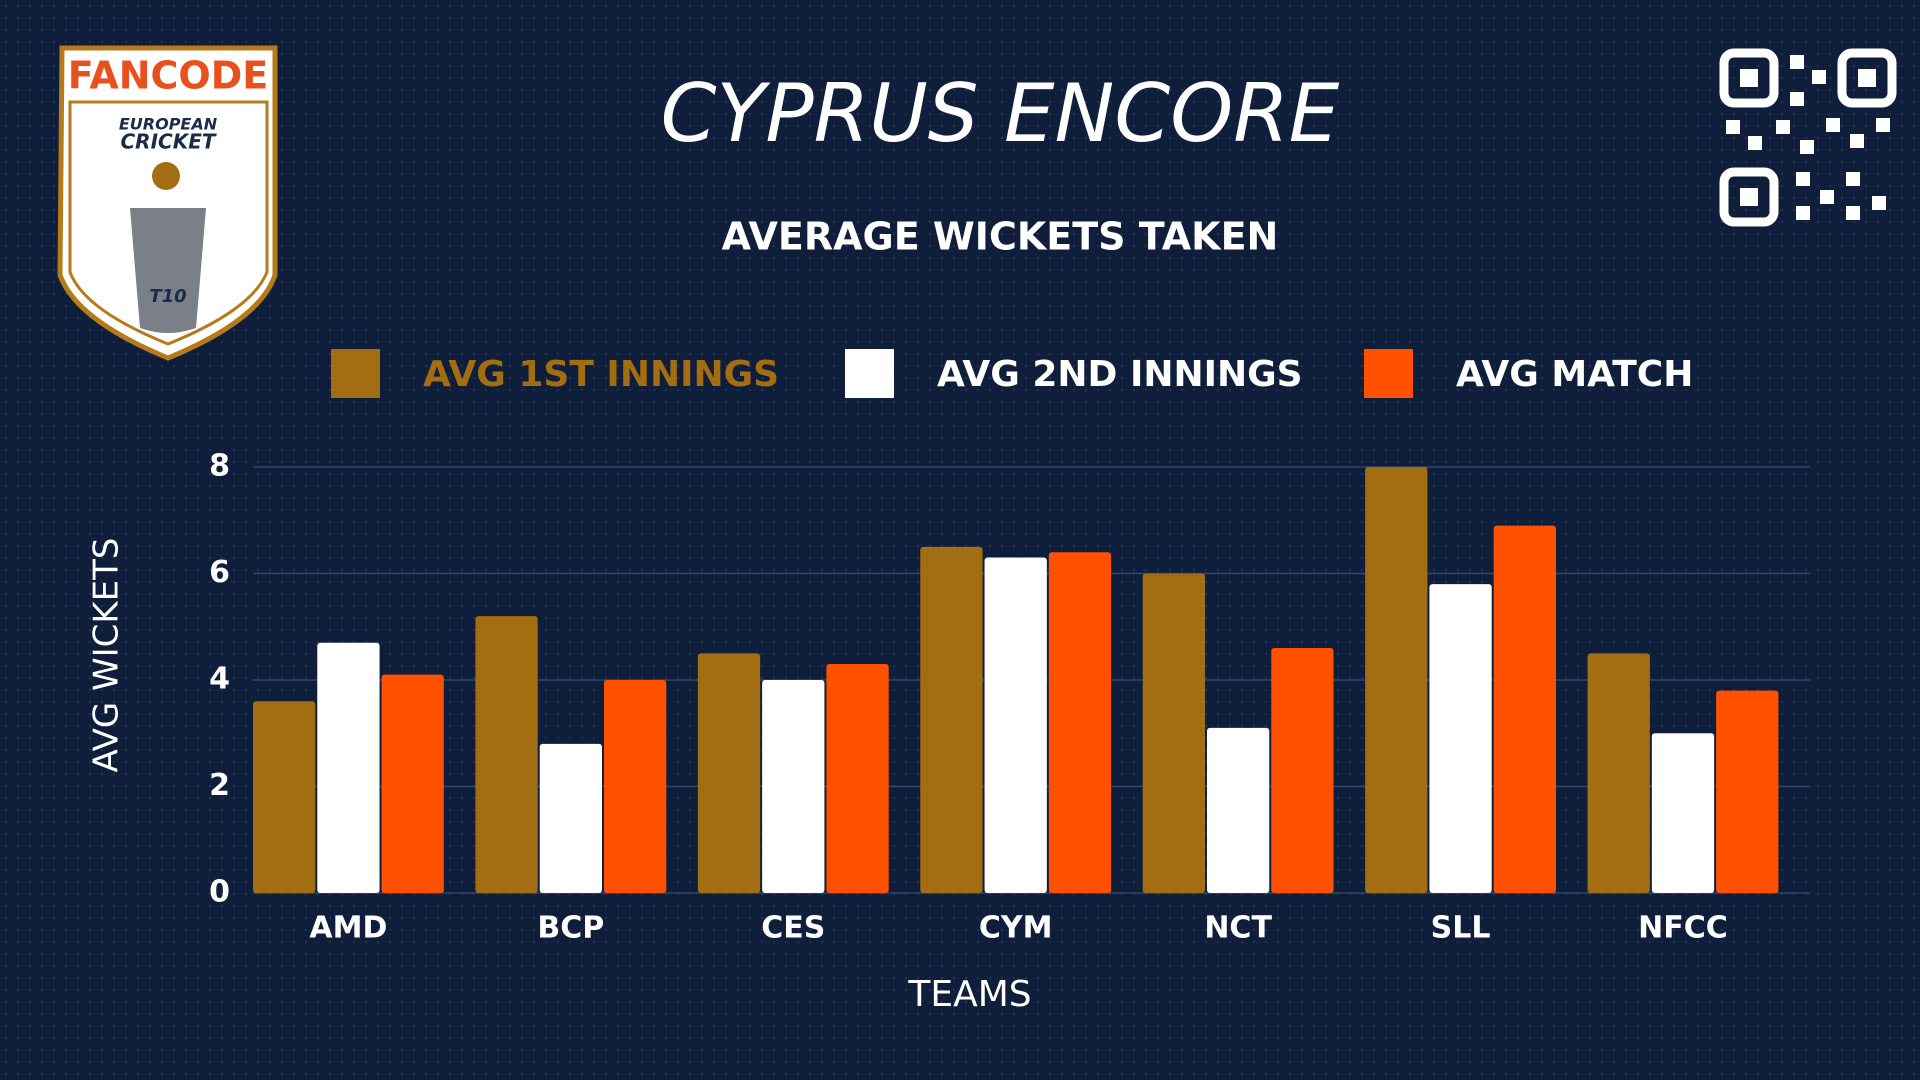 This screenshot has width=1920, height=1080. I want to click on x-tick-label: CES, so click(793, 928).